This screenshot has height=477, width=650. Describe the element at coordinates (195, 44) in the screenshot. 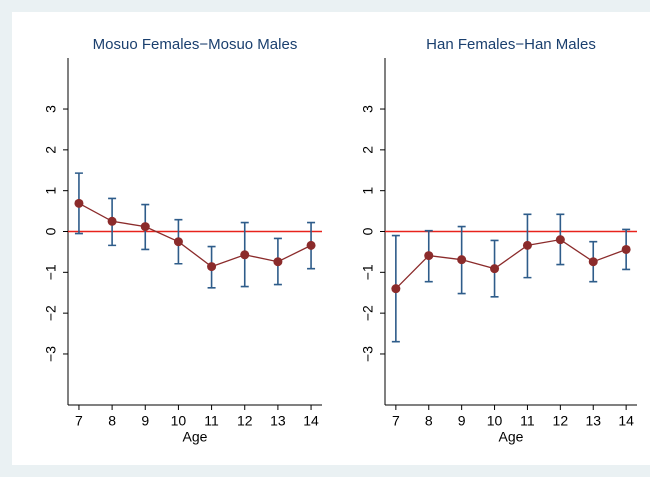

I see `panel-title: Mosuo Females−Mosuo Males` at that location.